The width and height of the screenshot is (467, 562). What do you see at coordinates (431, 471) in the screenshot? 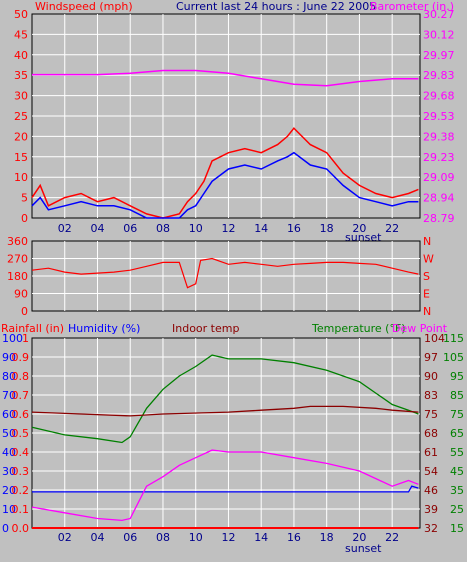
I see `indoor-y-tick: 54` at bounding box center [431, 471].